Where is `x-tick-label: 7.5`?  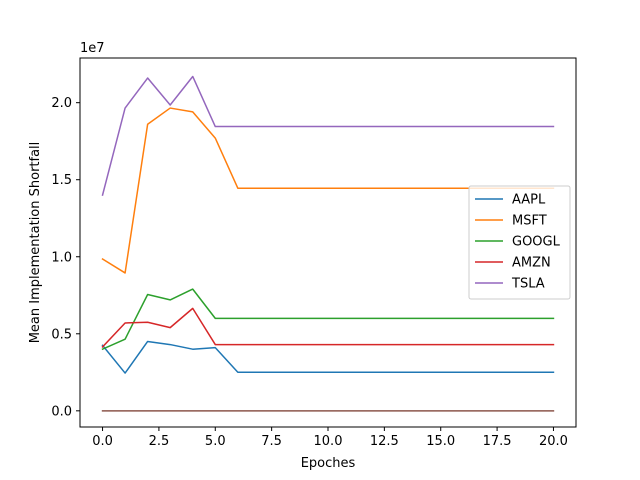 x-tick-label: 7.5 is located at coordinates (271, 441).